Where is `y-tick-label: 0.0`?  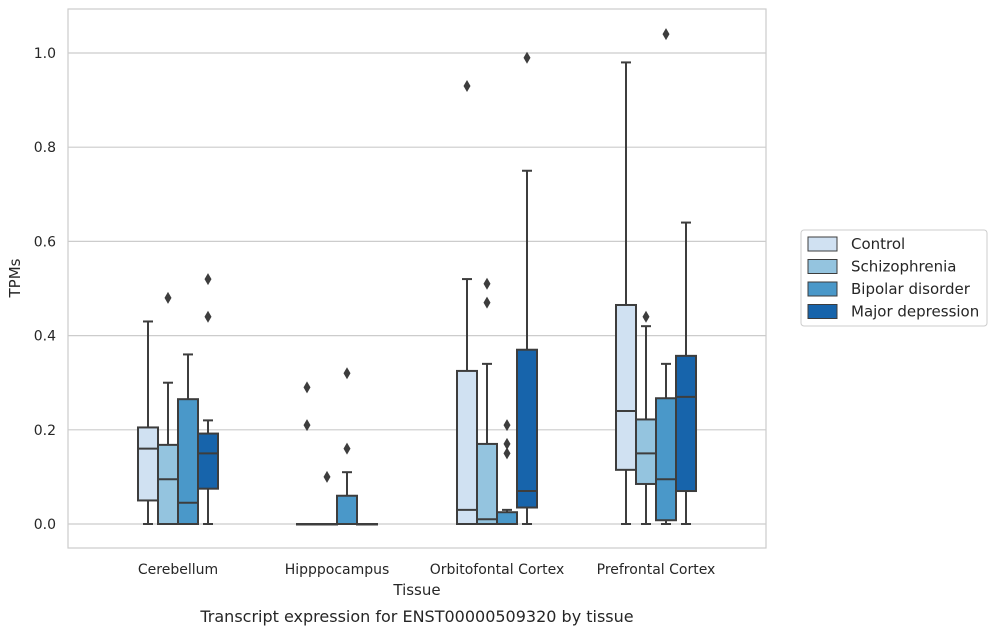 y-tick-label: 0.0 is located at coordinates (45, 525).